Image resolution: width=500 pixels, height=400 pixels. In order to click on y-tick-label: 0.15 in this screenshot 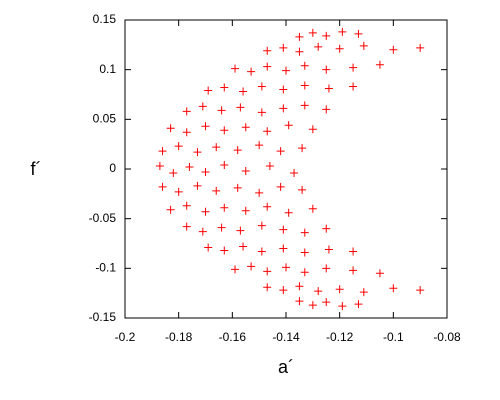, I will do `click(105, 19)`.